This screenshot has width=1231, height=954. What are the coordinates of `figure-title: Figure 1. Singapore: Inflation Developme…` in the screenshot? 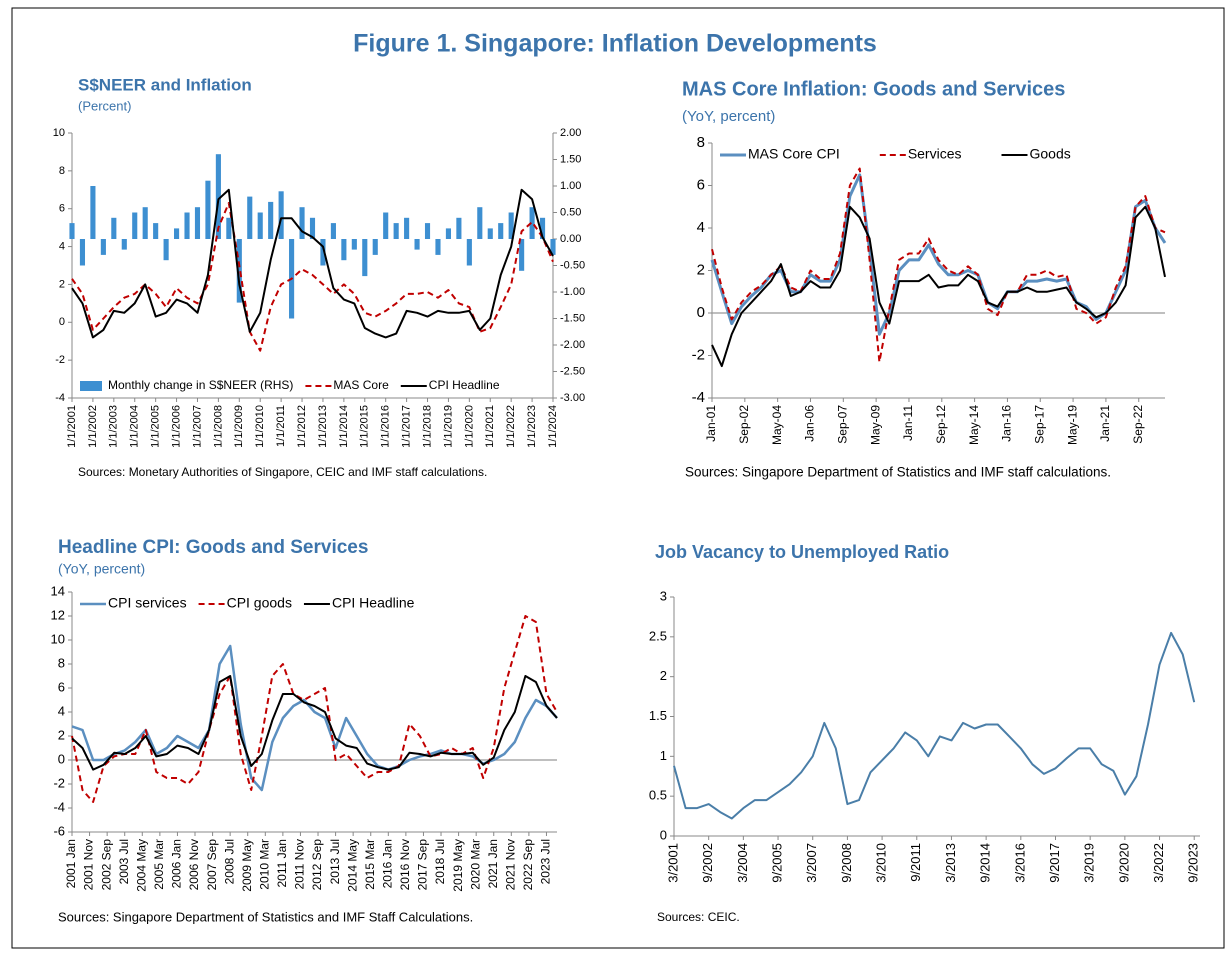 It's located at (615, 44).